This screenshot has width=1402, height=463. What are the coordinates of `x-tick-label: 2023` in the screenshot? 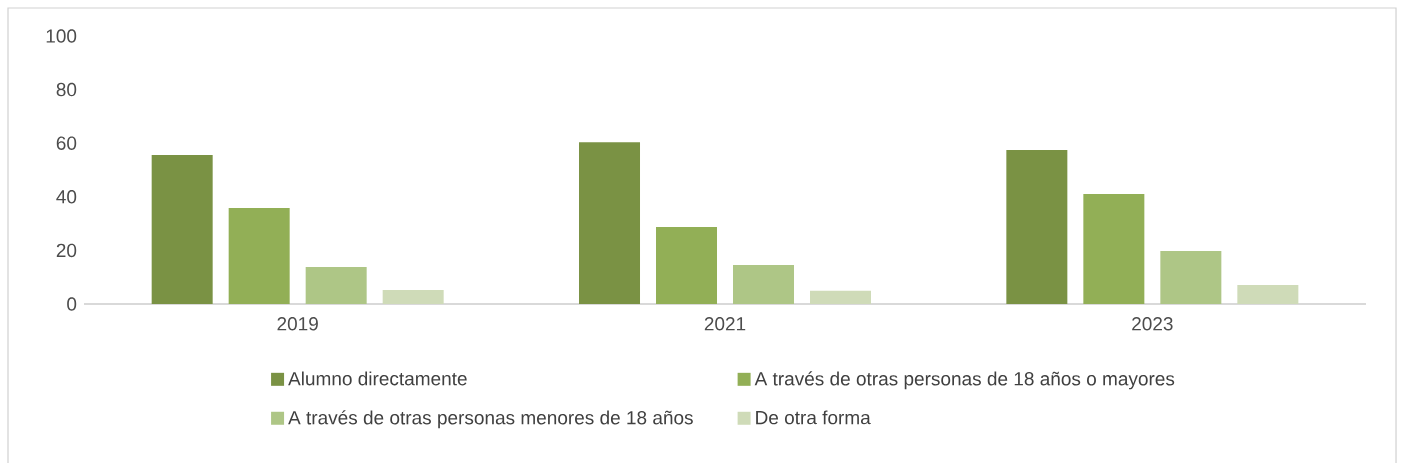 It's located at (1152, 324).